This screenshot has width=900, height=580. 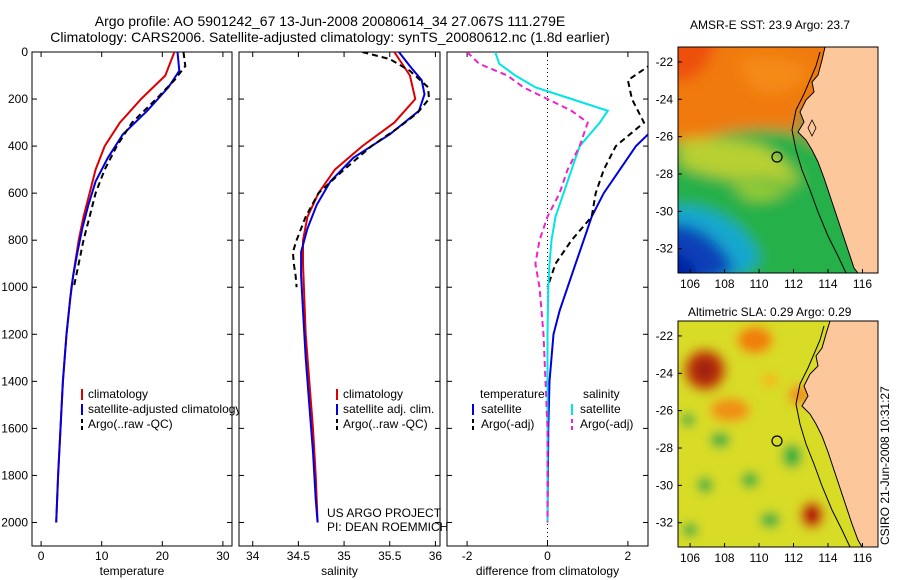 What do you see at coordinates (299, 556) in the screenshot?
I see `x-tick-label: 34.5` at bounding box center [299, 556].